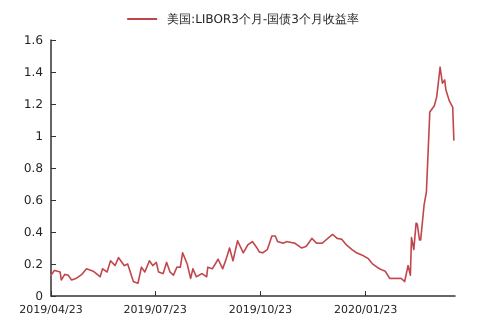  What do you see at coordinates (33, 72) in the screenshot?
I see `y-tick-label: 1.4` at bounding box center [33, 72].